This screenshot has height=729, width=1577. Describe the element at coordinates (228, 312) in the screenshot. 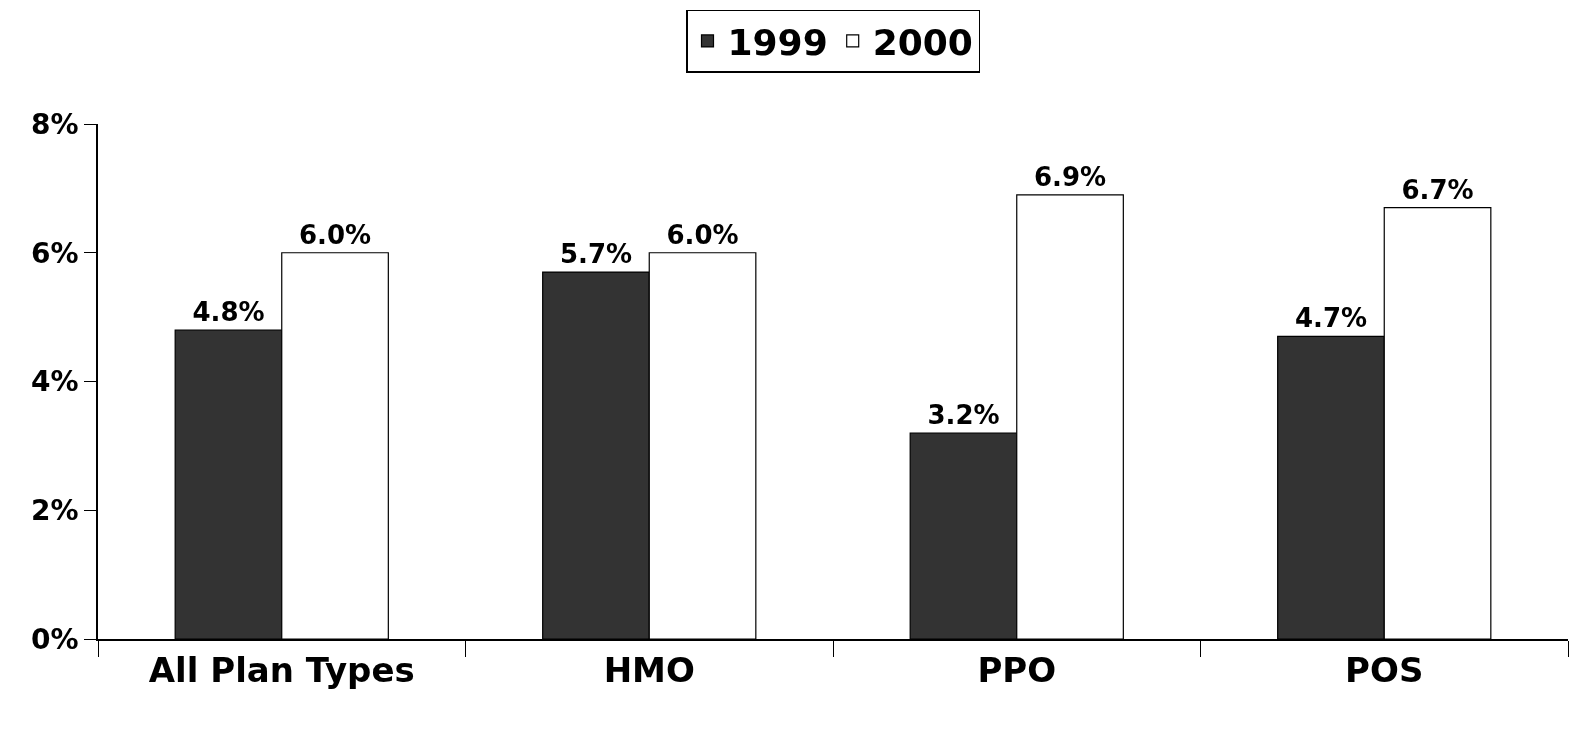

I see `data-label: 4.8%` at that location.